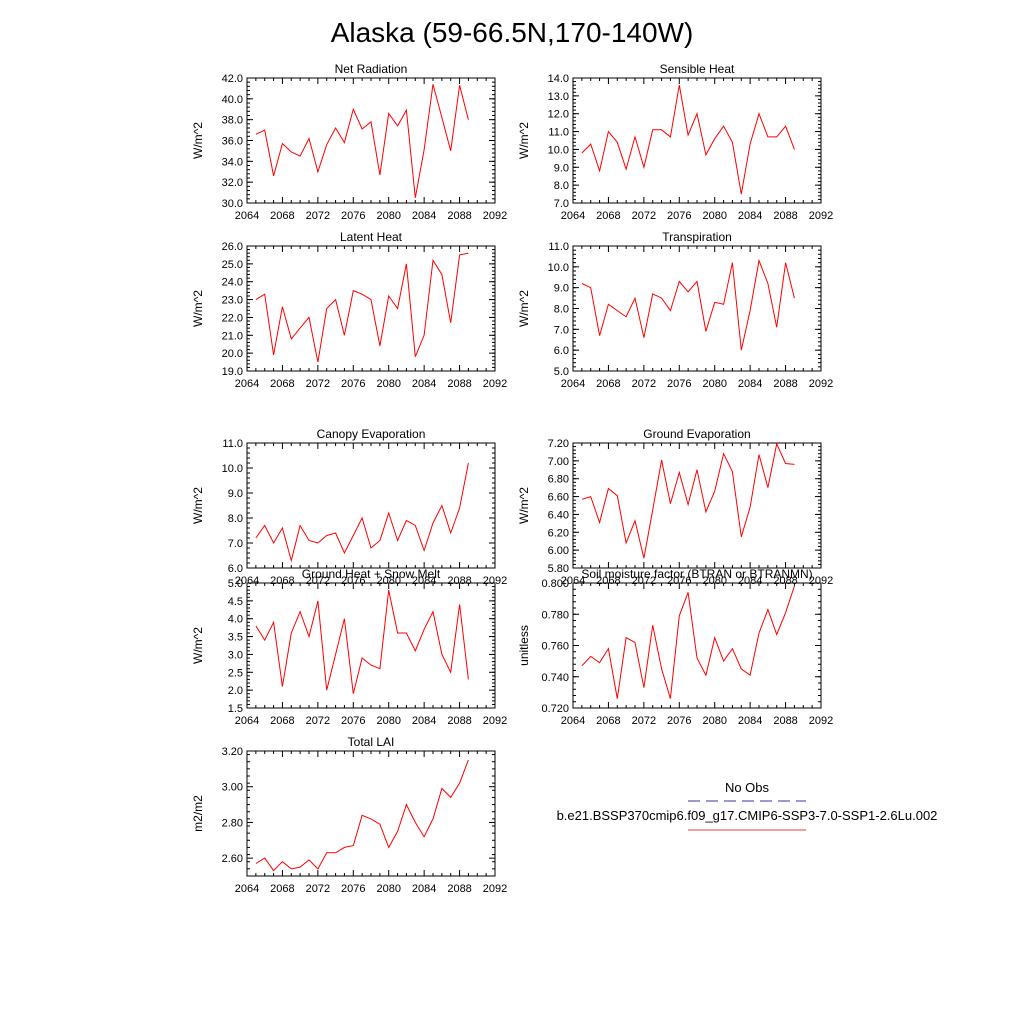 This screenshot has width=1024, height=1024. What do you see at coordinates (371, 434) in the screenshot?
I see `panel-title: Canopy Evaporation` at bounding box center [371, 434].